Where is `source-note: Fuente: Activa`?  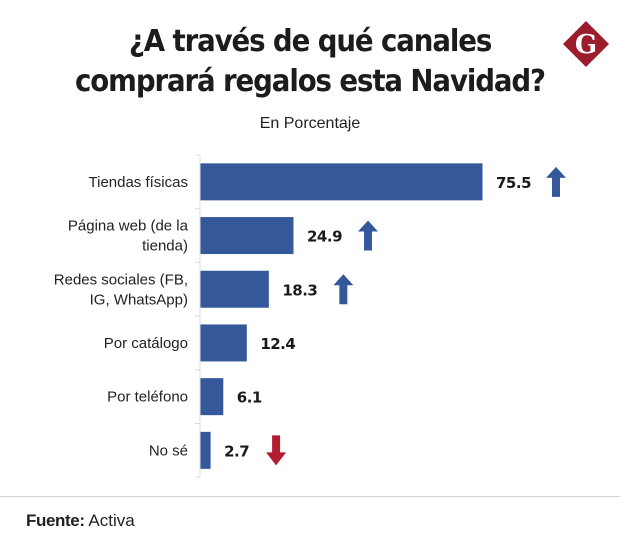 source-note: Fuente: Activa is located at coordinates (80, 521).